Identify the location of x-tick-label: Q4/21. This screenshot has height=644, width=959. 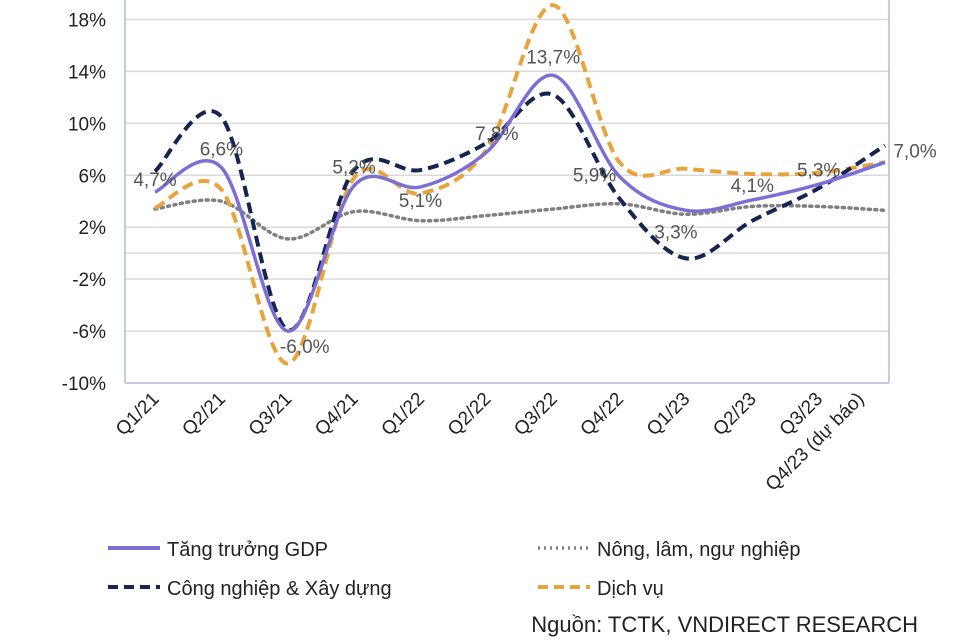
(336, 414).